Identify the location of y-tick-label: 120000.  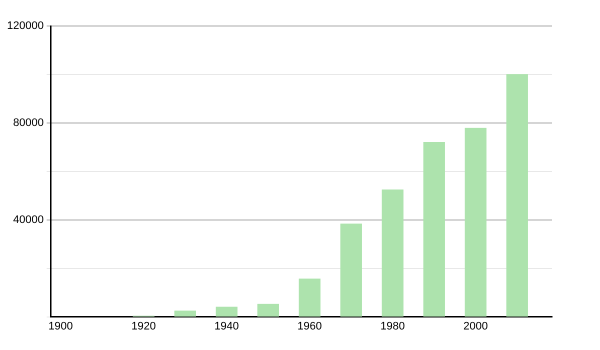
(25, 26).